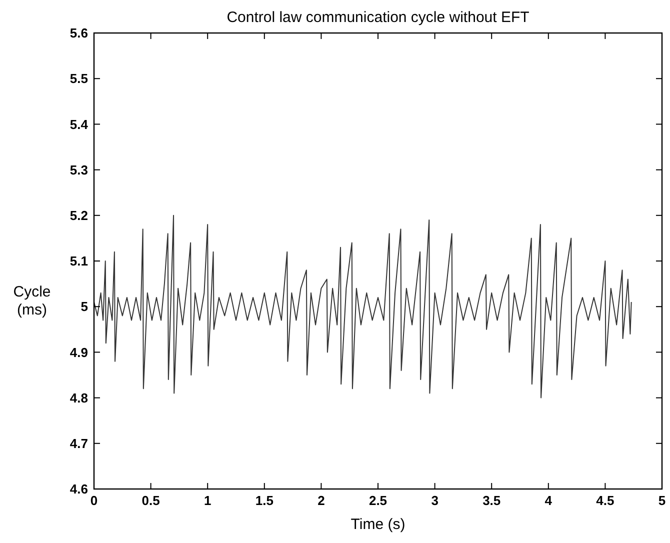 Image resolution: width=670 pixels, height=543 pixels. I want to click on y-tick-label: 4.6, so click(79, 489).